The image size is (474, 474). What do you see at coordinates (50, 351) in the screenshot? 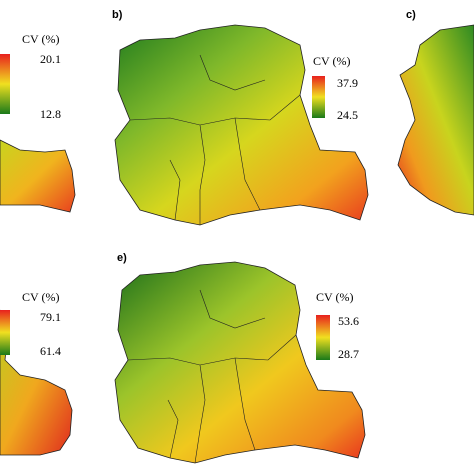
I see `legend-min: 61.4` at bounding box center [50, 351].